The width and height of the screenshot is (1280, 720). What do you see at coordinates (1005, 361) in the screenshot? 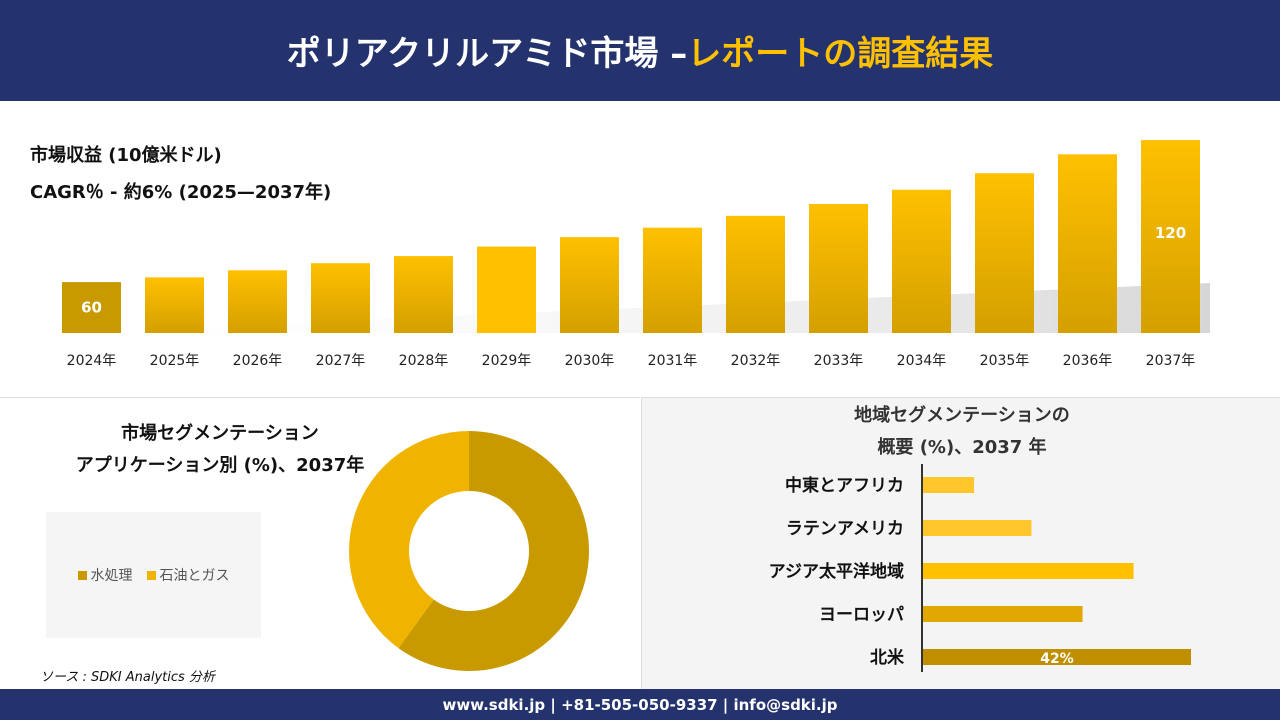
I see `x-tick-label: 2035年` at bounding box center [1005, 361].